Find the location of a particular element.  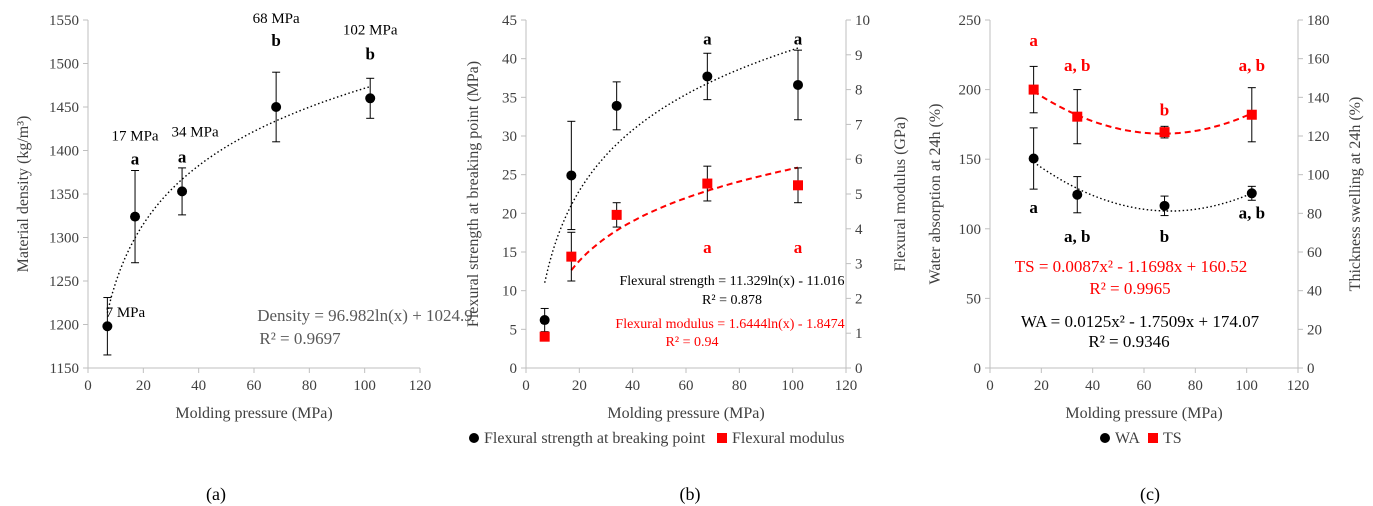

y2-tick-label: 1 is located at coordinates (859, 334).